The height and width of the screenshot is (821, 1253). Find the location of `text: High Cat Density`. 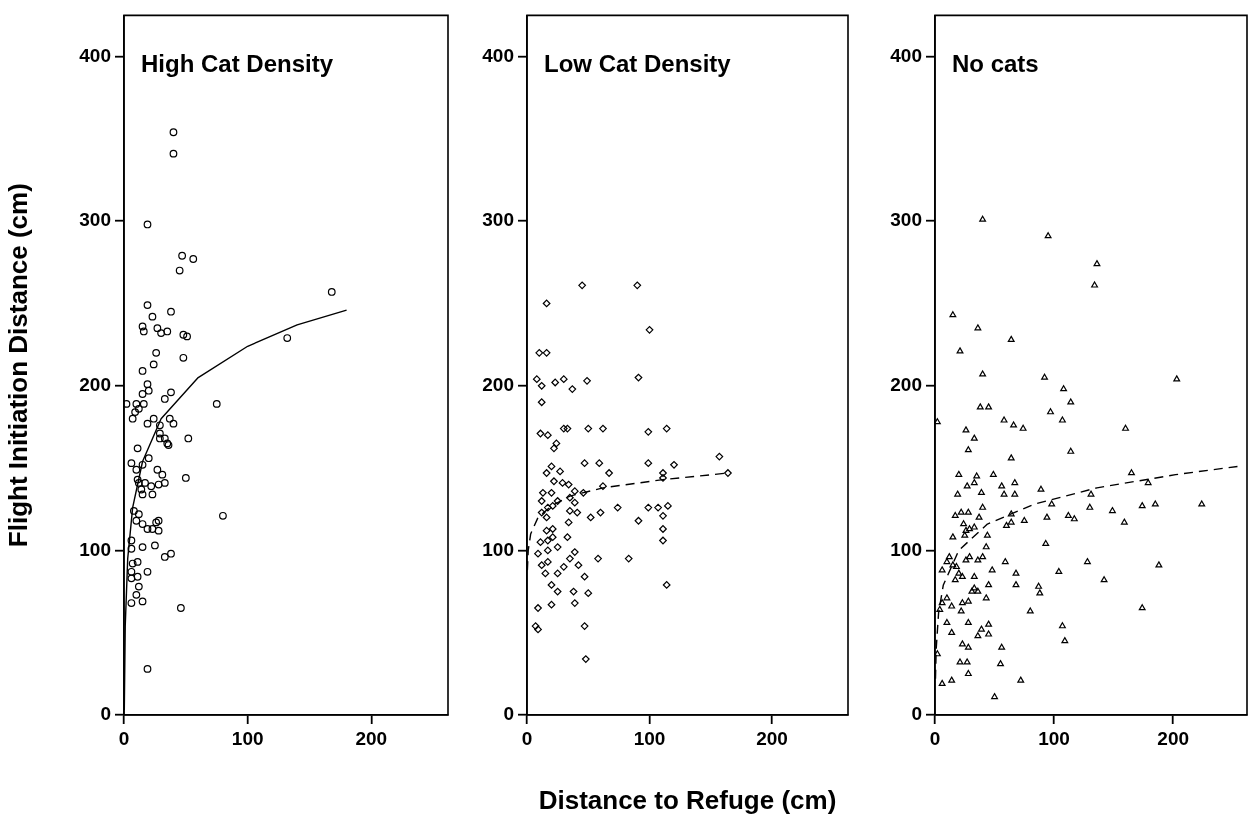

text: High Cat Density is located at coordinates (237, 64).